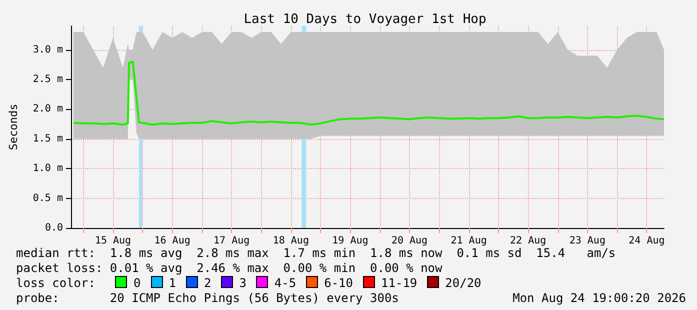  Describe the element at coordinates (47, 50) in the screenshot. I see `y-tick-label: 3.0 m` at that location.